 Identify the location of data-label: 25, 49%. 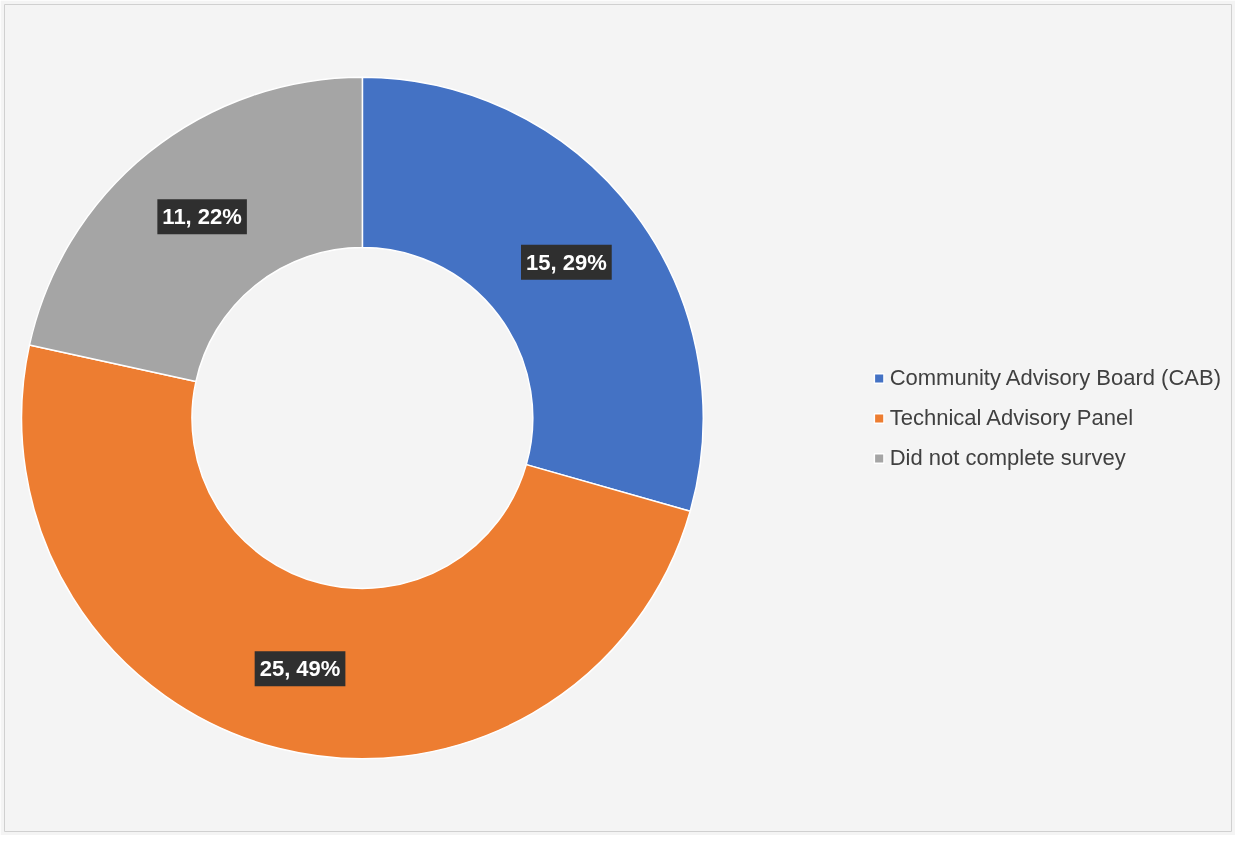
(300, 669).